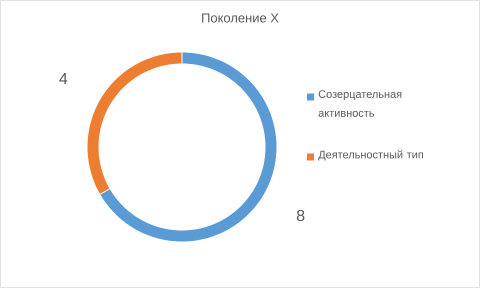 Image resolution: width=480 pixels, height=288 pixels. I want to click on data-label: 8, so click(300, 216).